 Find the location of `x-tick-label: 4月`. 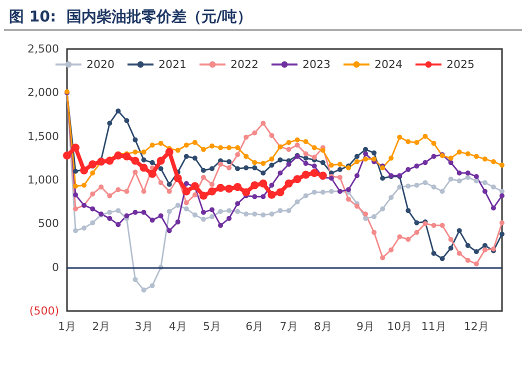

x-tick-label: 4月 is located at coordinates (177, 326).